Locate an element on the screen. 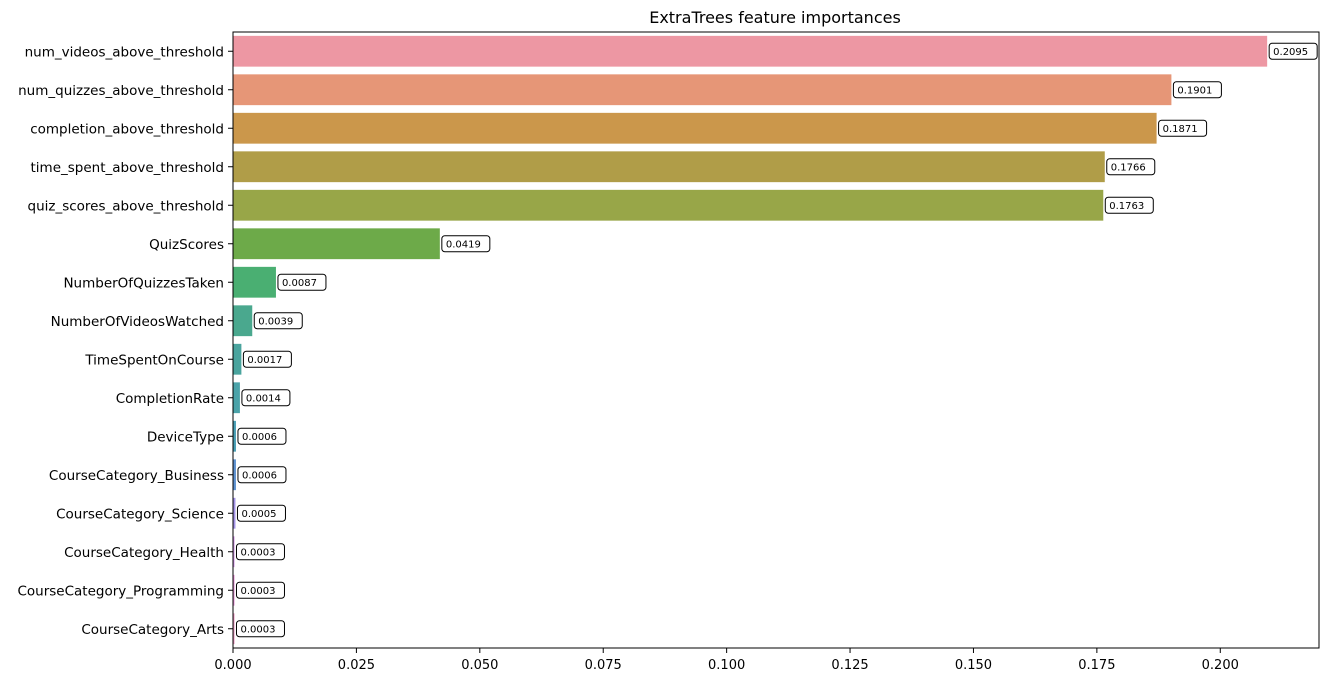 The height and width of the screenshot is (682, 1327). data-label-CompletionRate: 0.0014 is located at coordinates (266, 398).